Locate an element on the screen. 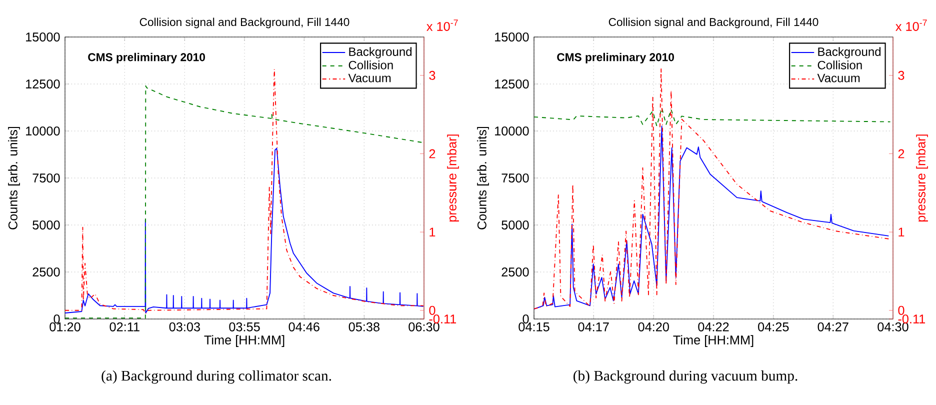 This screenshot has height=405, width=936. x-tick-label: 05:38 is located at coordinates (364, 327).